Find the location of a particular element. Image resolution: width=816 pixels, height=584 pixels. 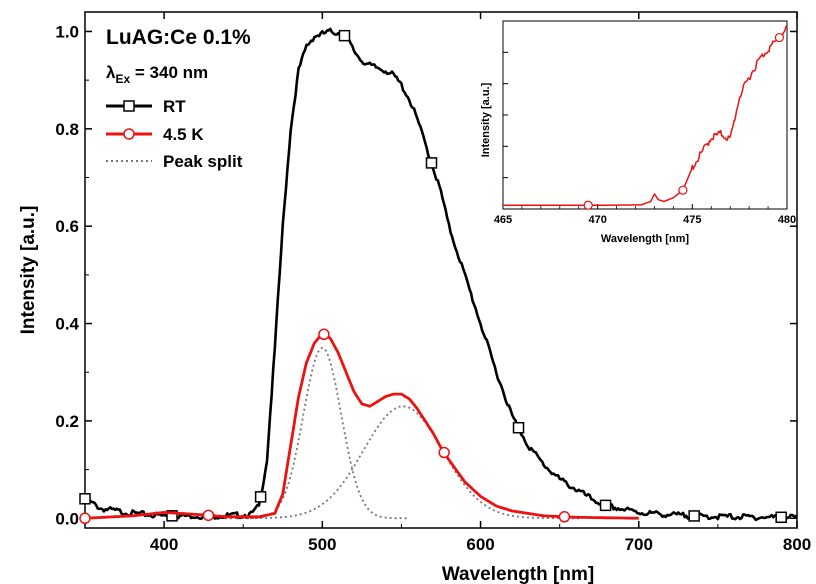

x-axis-label: Wavelength [nm] is located at coordinates (518, 574).